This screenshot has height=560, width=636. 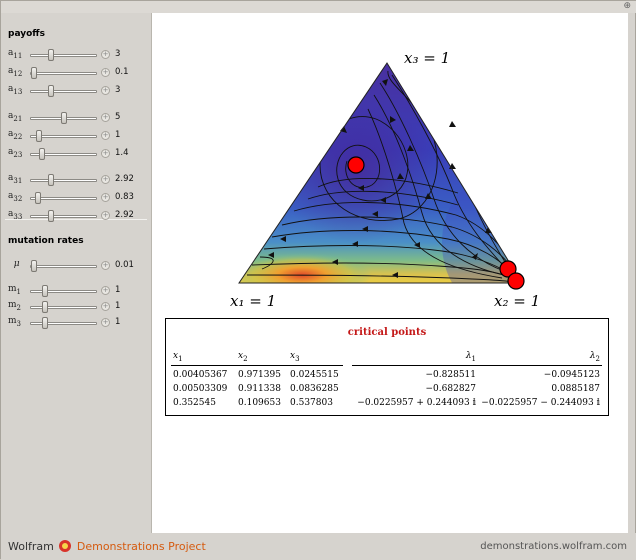 What do you see at coordinates (436, 223) in the screenshot?
I see `critical-points` at bounding box center [436, 223].